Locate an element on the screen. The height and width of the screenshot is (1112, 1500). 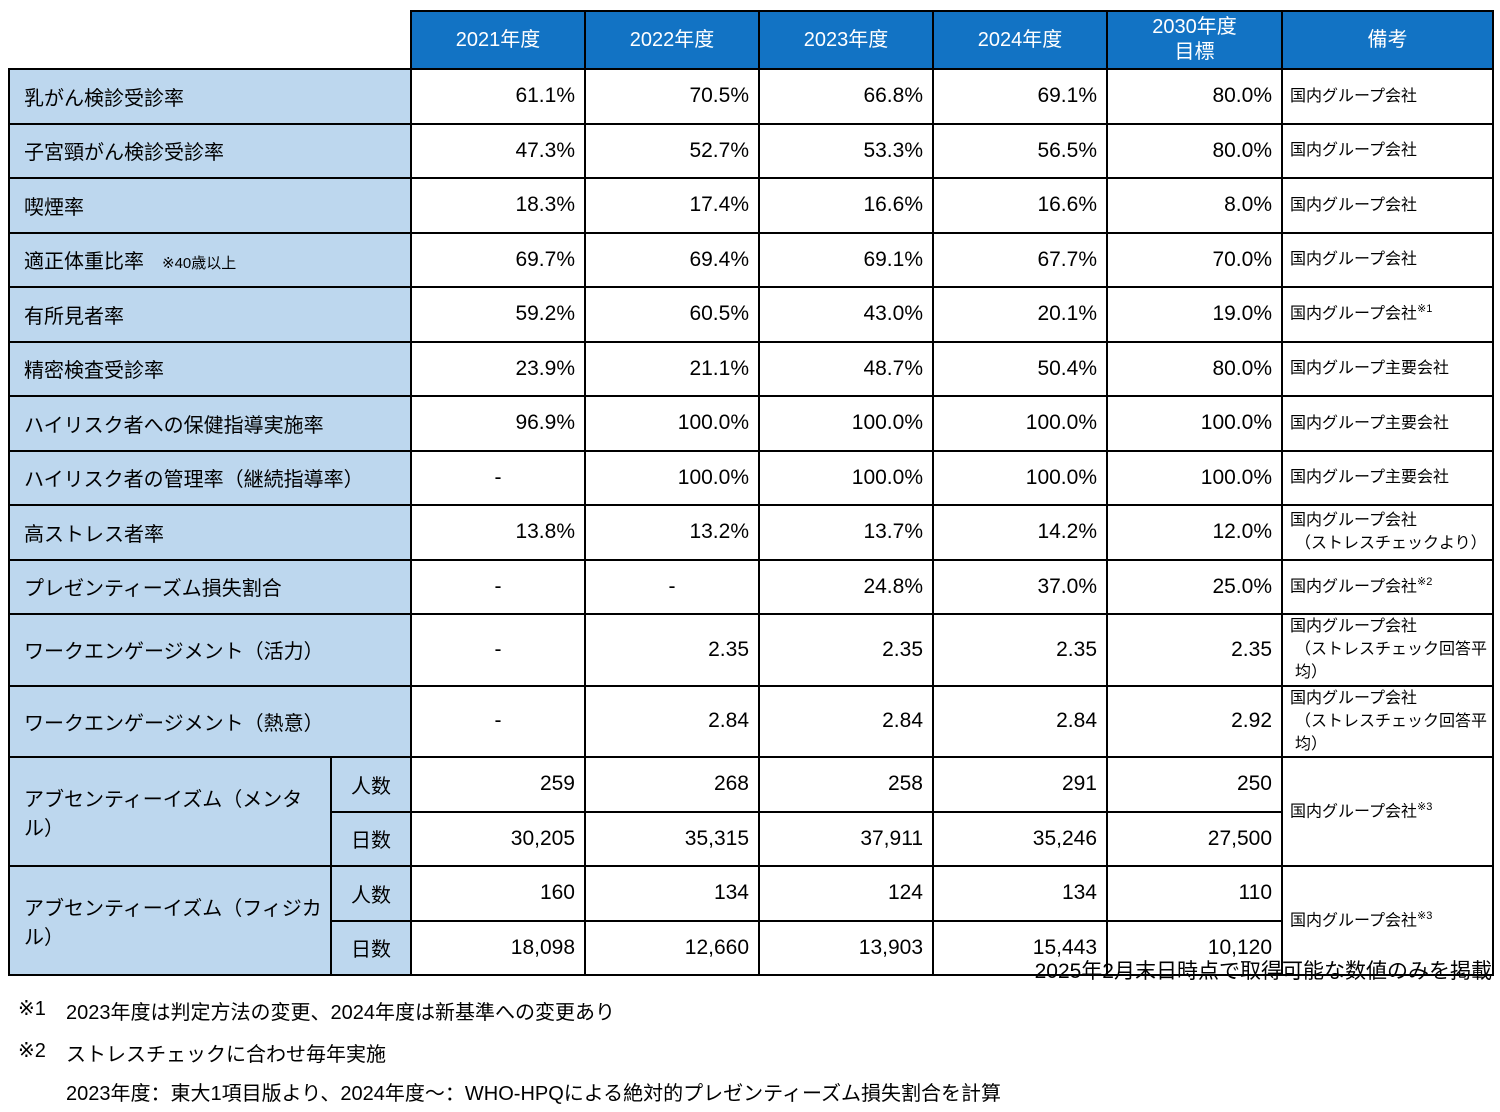
value-cell: 80.0% is located at coordinates (1194, 150).